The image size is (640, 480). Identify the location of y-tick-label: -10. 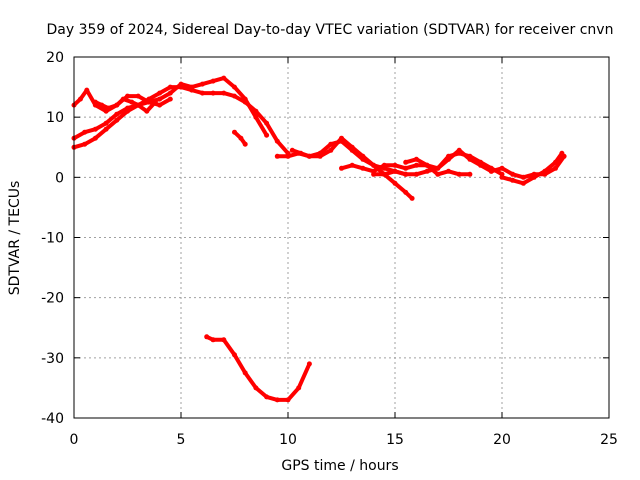
(52, 239).